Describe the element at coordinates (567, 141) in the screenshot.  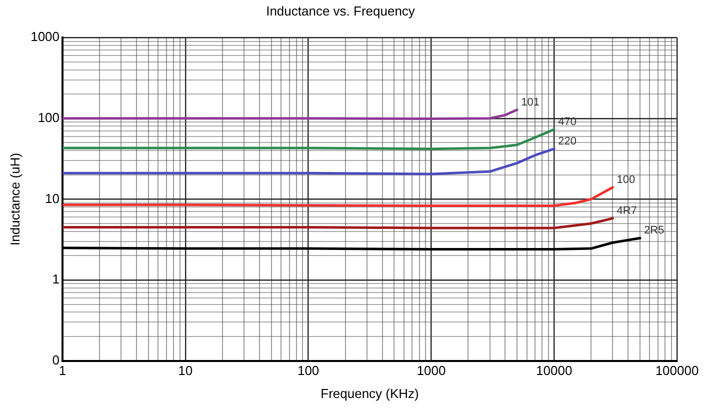
I see `series-label: 220` at that location.